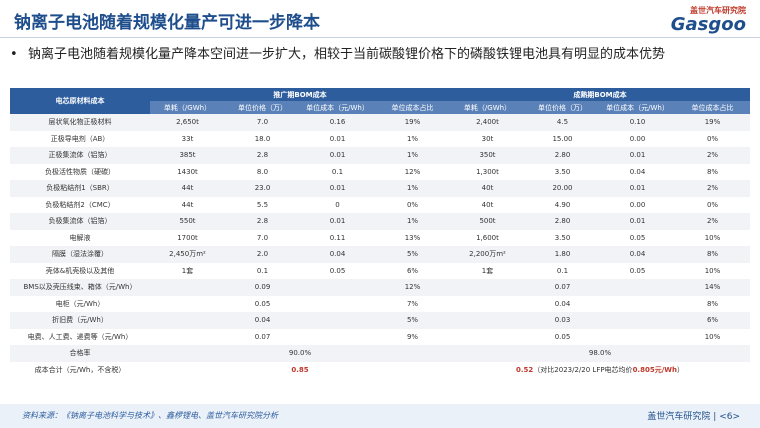 The image size is (760, 428). What do you see at coordinates (262, 171) in the screenshot?
I see `cell: 8.0` at bounding box center [262, 171].